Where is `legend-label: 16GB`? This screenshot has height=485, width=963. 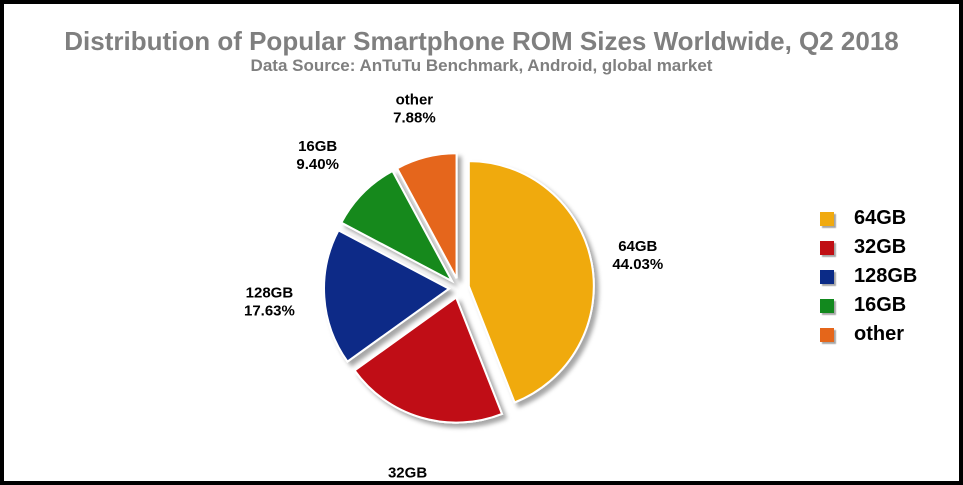 legend-label: 16GB is located at coordinates (880, 305).